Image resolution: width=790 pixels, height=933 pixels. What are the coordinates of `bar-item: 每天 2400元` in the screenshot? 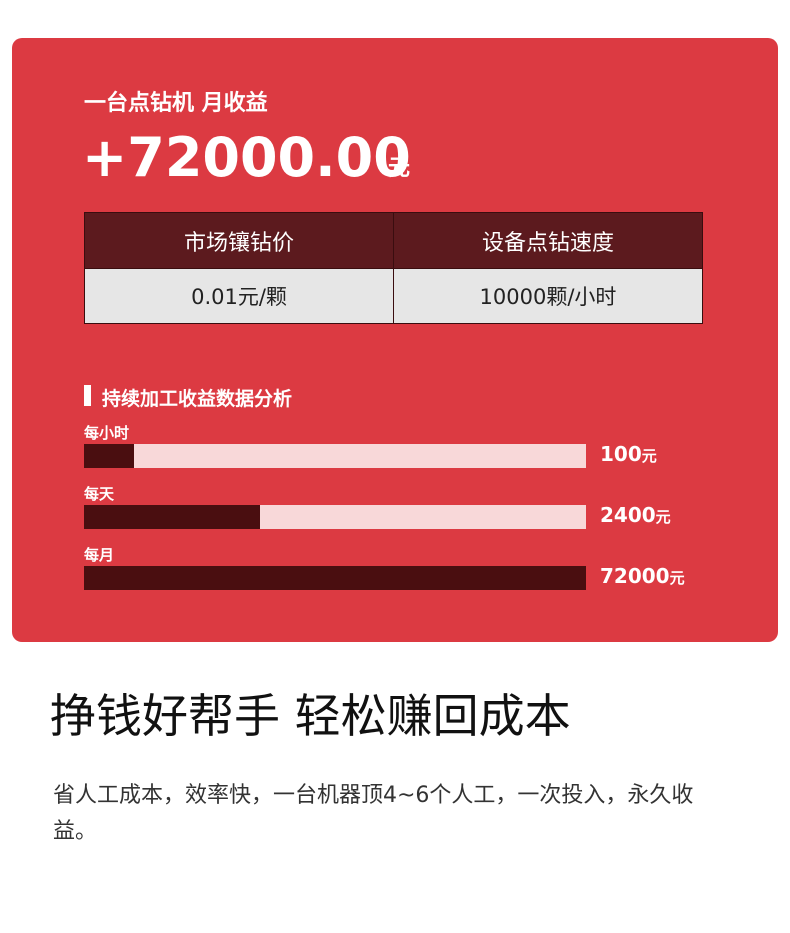 It's located at (394, 506).